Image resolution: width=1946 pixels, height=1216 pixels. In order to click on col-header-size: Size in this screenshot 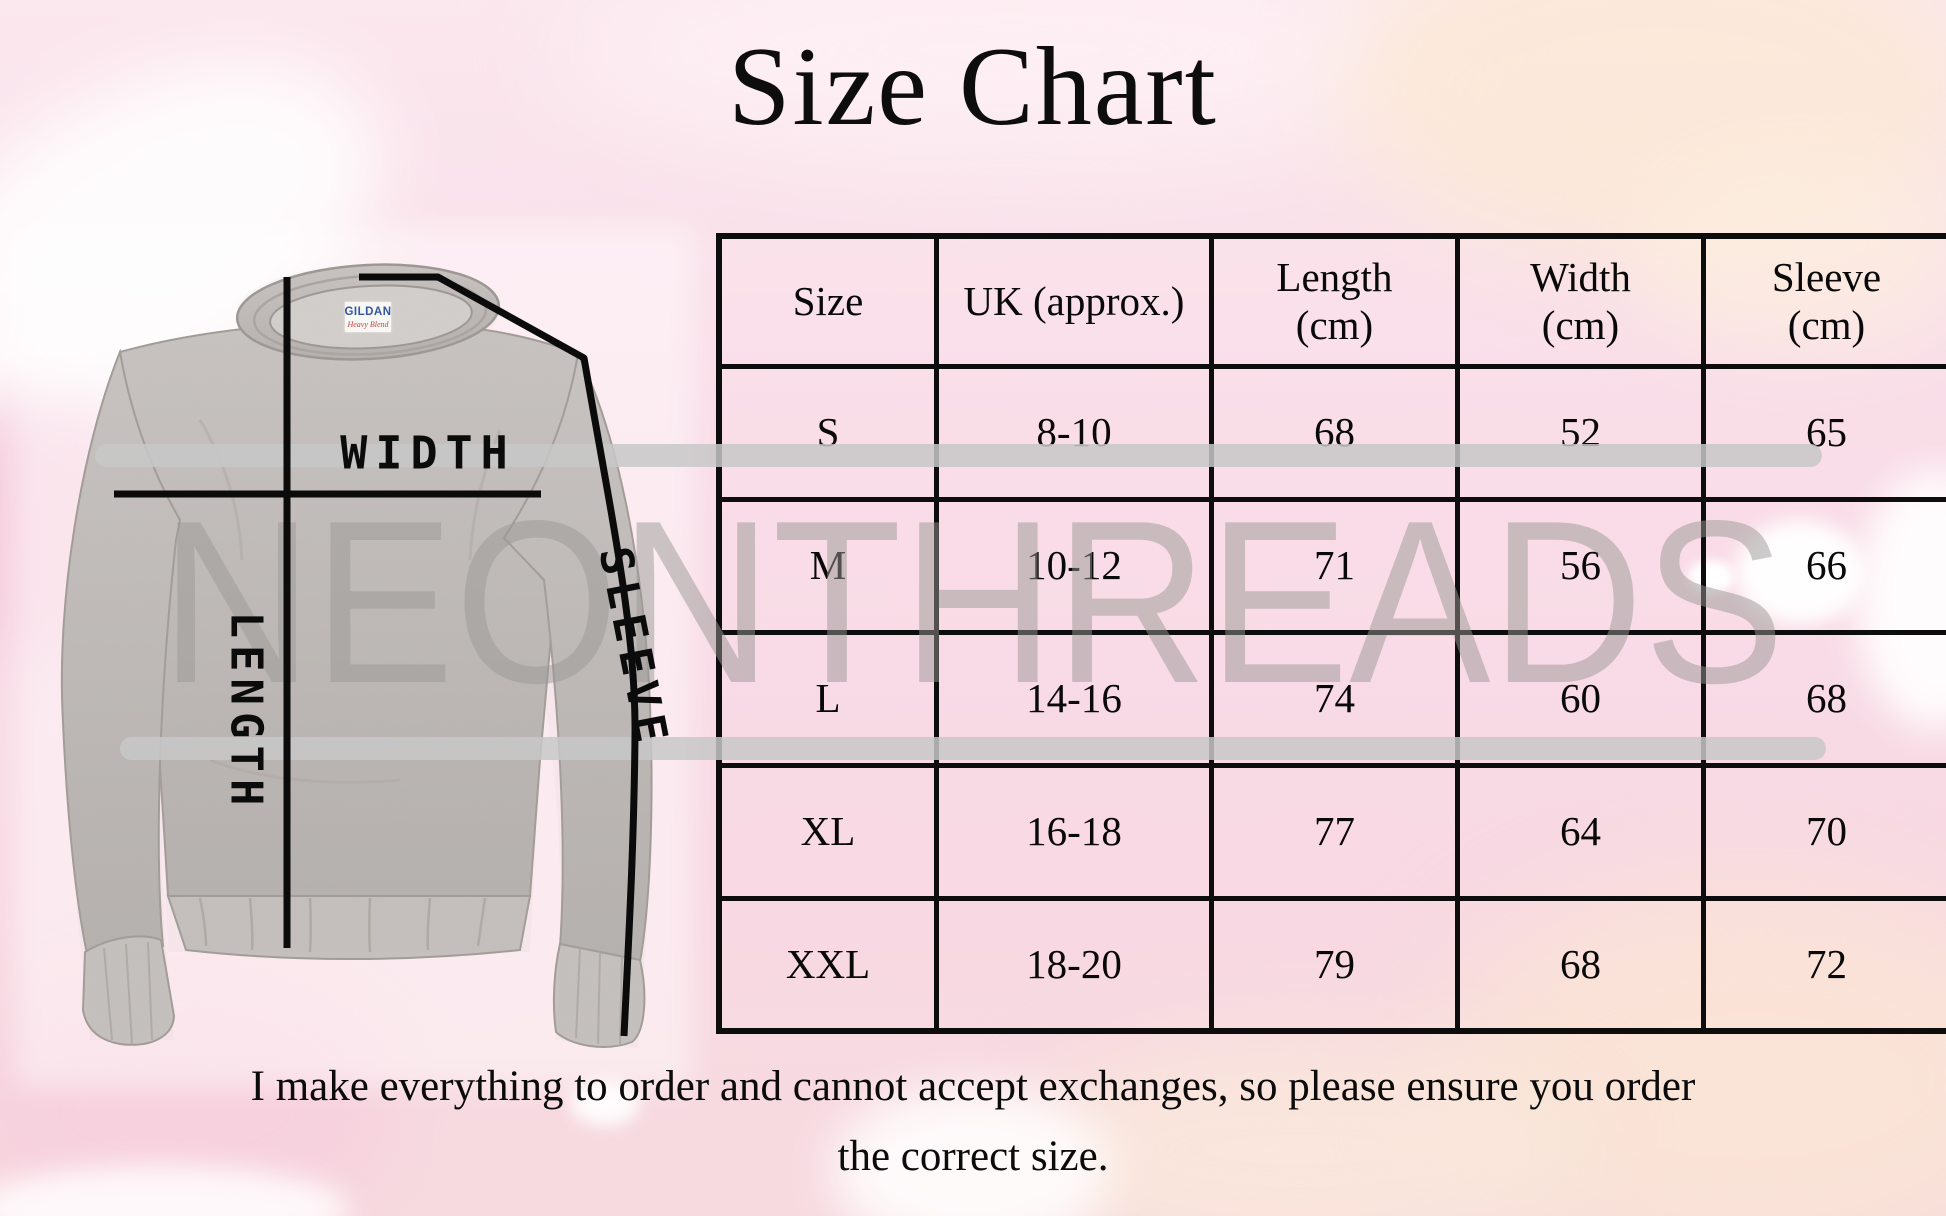, I will do `click(827, 301)`.